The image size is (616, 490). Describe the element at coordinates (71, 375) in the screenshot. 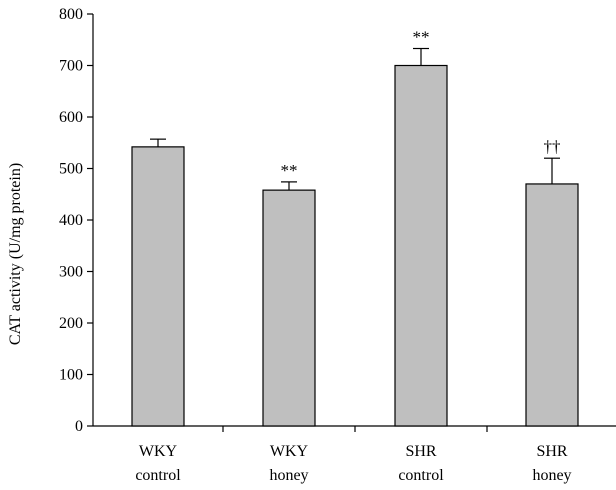

I see `y-tick-label: 100` at that location.